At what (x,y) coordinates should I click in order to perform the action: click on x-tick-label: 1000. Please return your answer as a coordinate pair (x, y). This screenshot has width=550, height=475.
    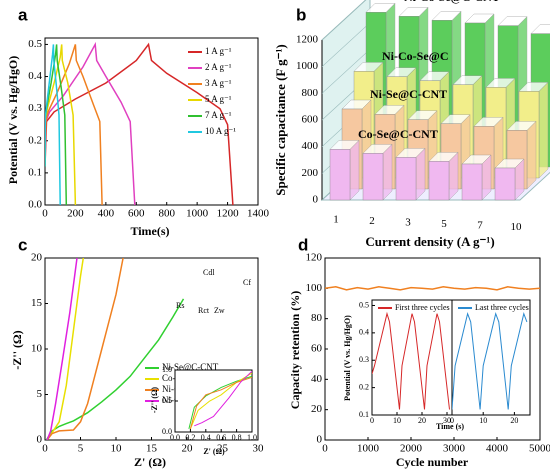
    Looking at the image, I should click on (368, 449).